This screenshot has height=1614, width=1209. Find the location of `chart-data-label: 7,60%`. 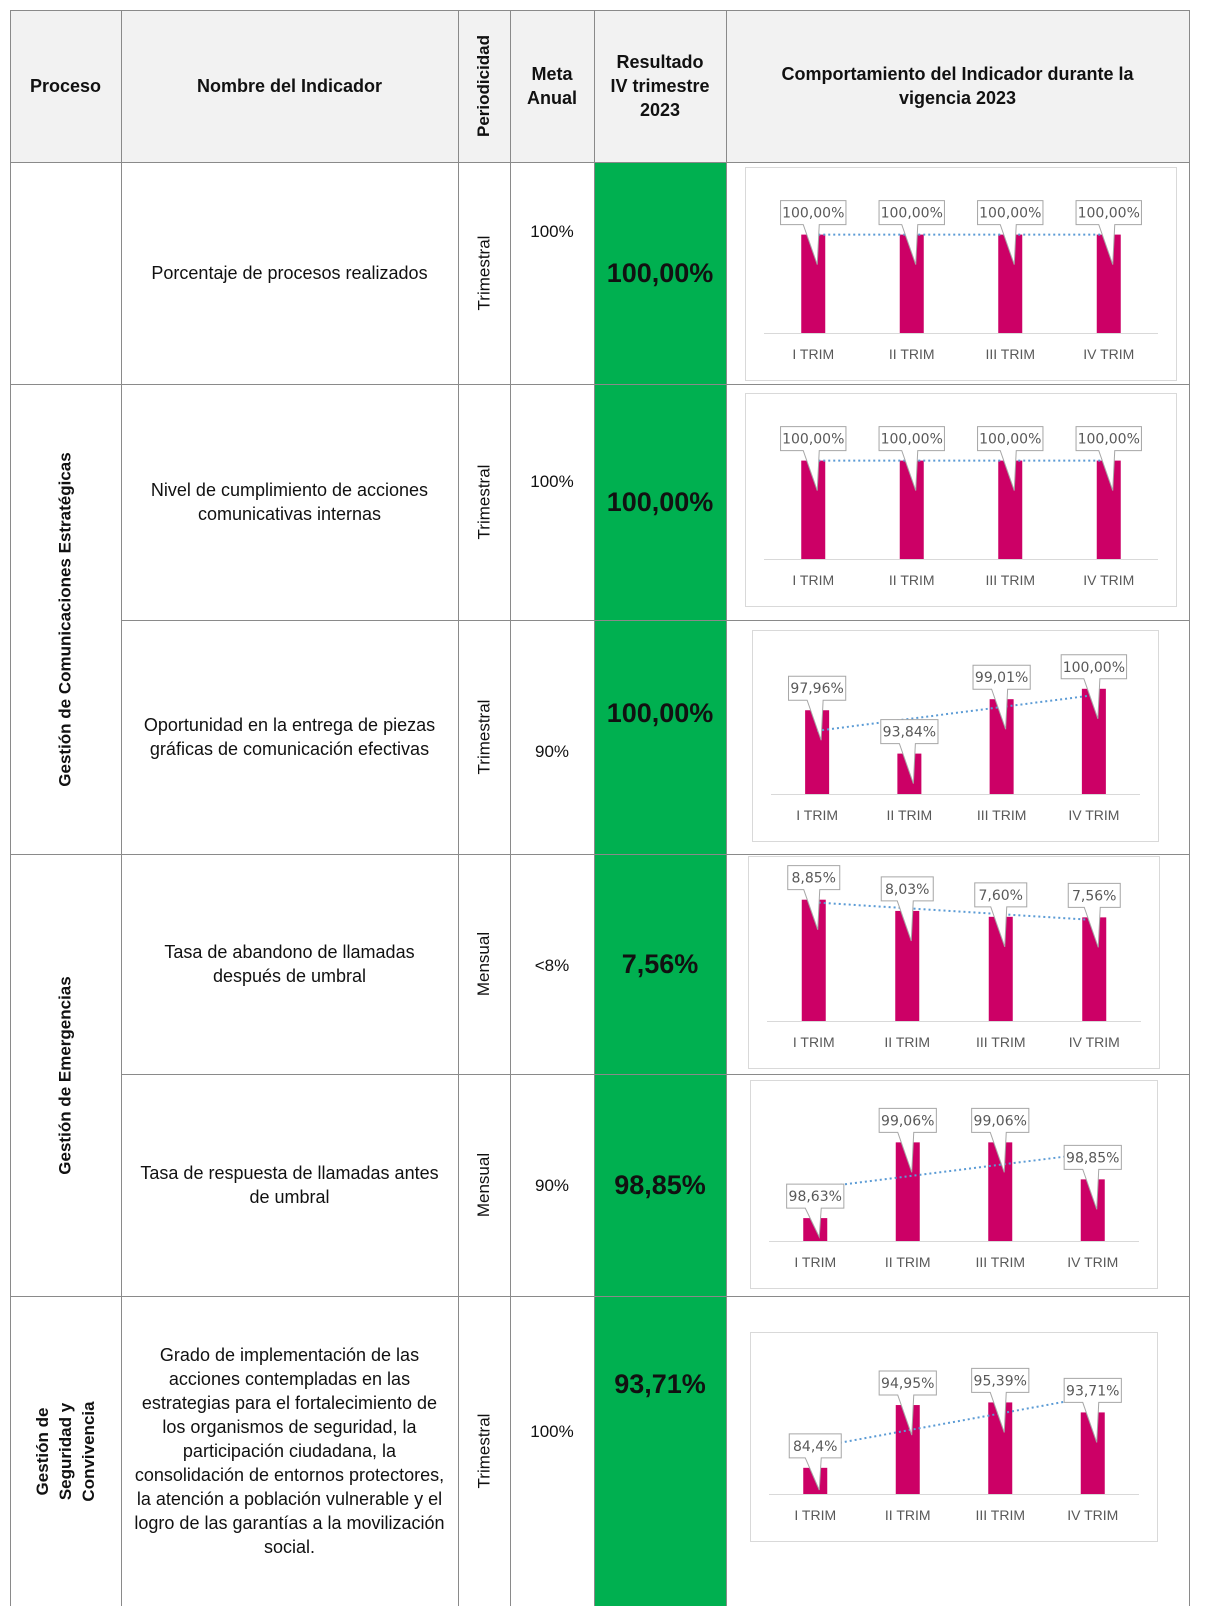

chart-data-label: 7,60% is located at coordinates (1001, 896).